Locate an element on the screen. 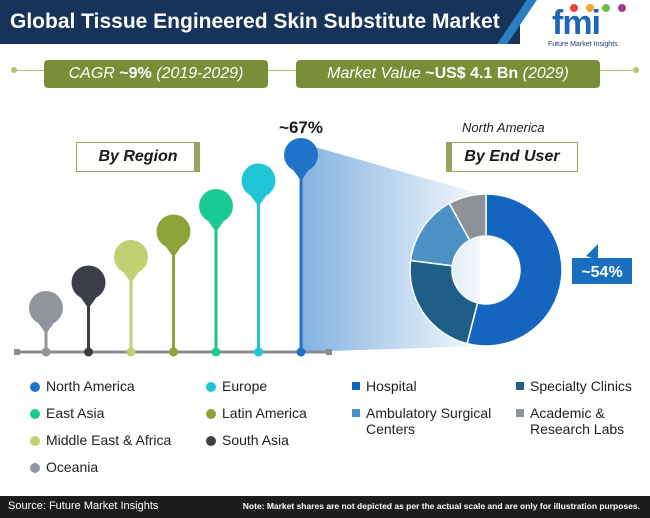  region-pin-base-middle-east-and-africa is located at coordinates (131, 352).